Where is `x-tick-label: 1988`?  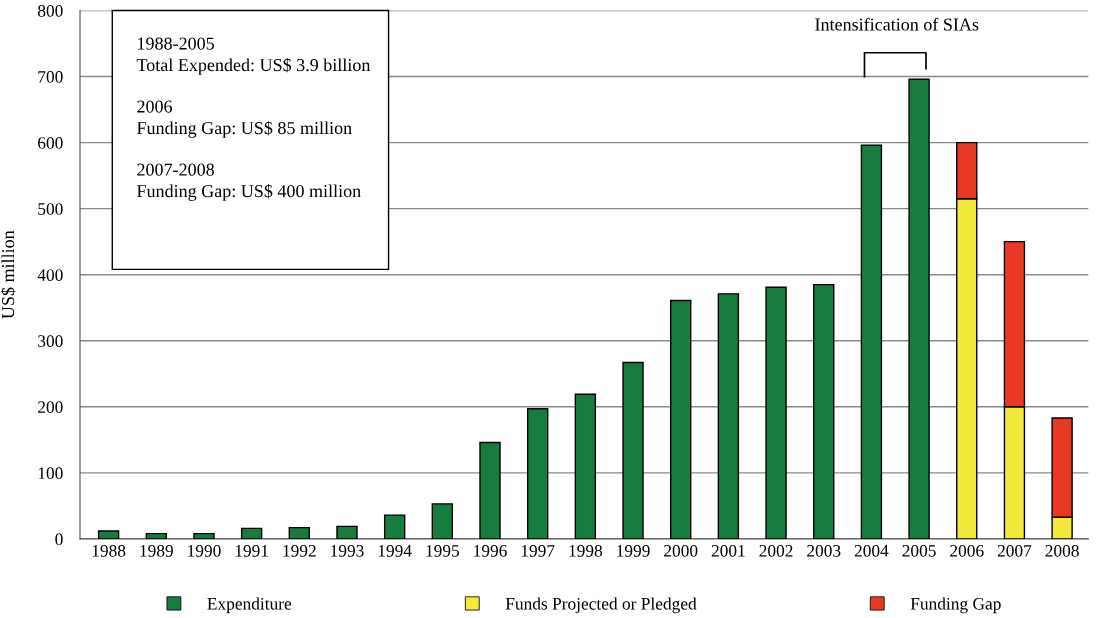 x-tick-label: 1988 is located at coordinates (109, 550).